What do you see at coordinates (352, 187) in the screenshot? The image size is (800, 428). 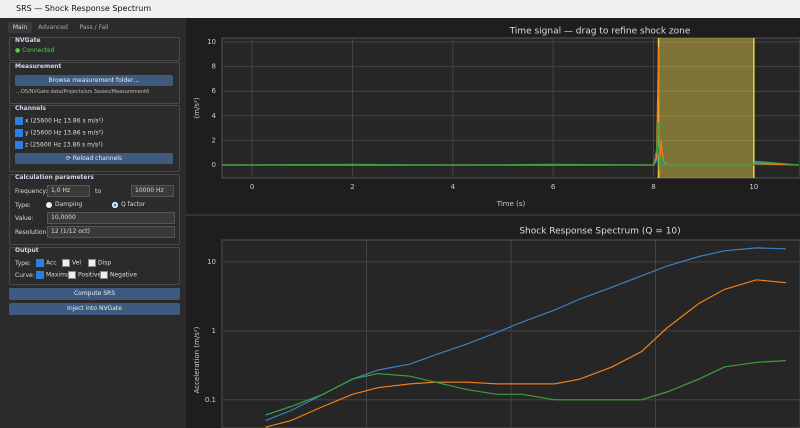 I see `x-tick-label: 2` at bounding box center [352, 187].